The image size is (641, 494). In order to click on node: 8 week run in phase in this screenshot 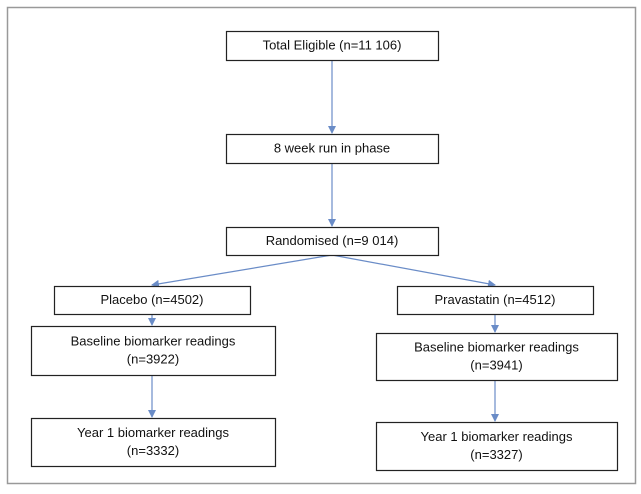, I will do `click(332, 149)`.